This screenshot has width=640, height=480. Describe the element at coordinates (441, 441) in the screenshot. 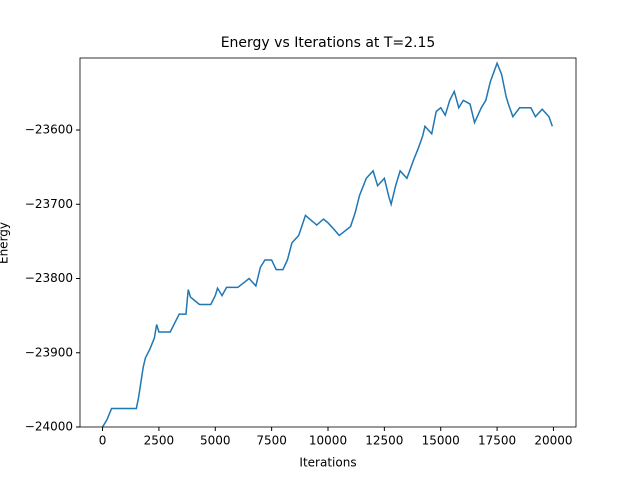

I see `x-tick-label: 15000` at that location.